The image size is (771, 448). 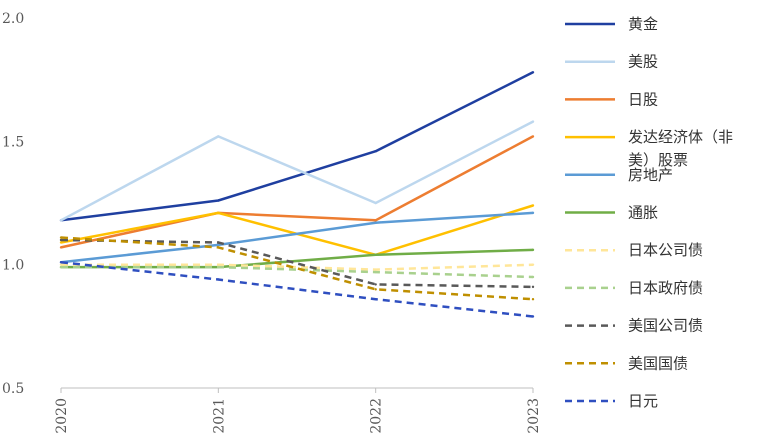 I want to click on legend-label: 通胀, so click(x=643, y=213).